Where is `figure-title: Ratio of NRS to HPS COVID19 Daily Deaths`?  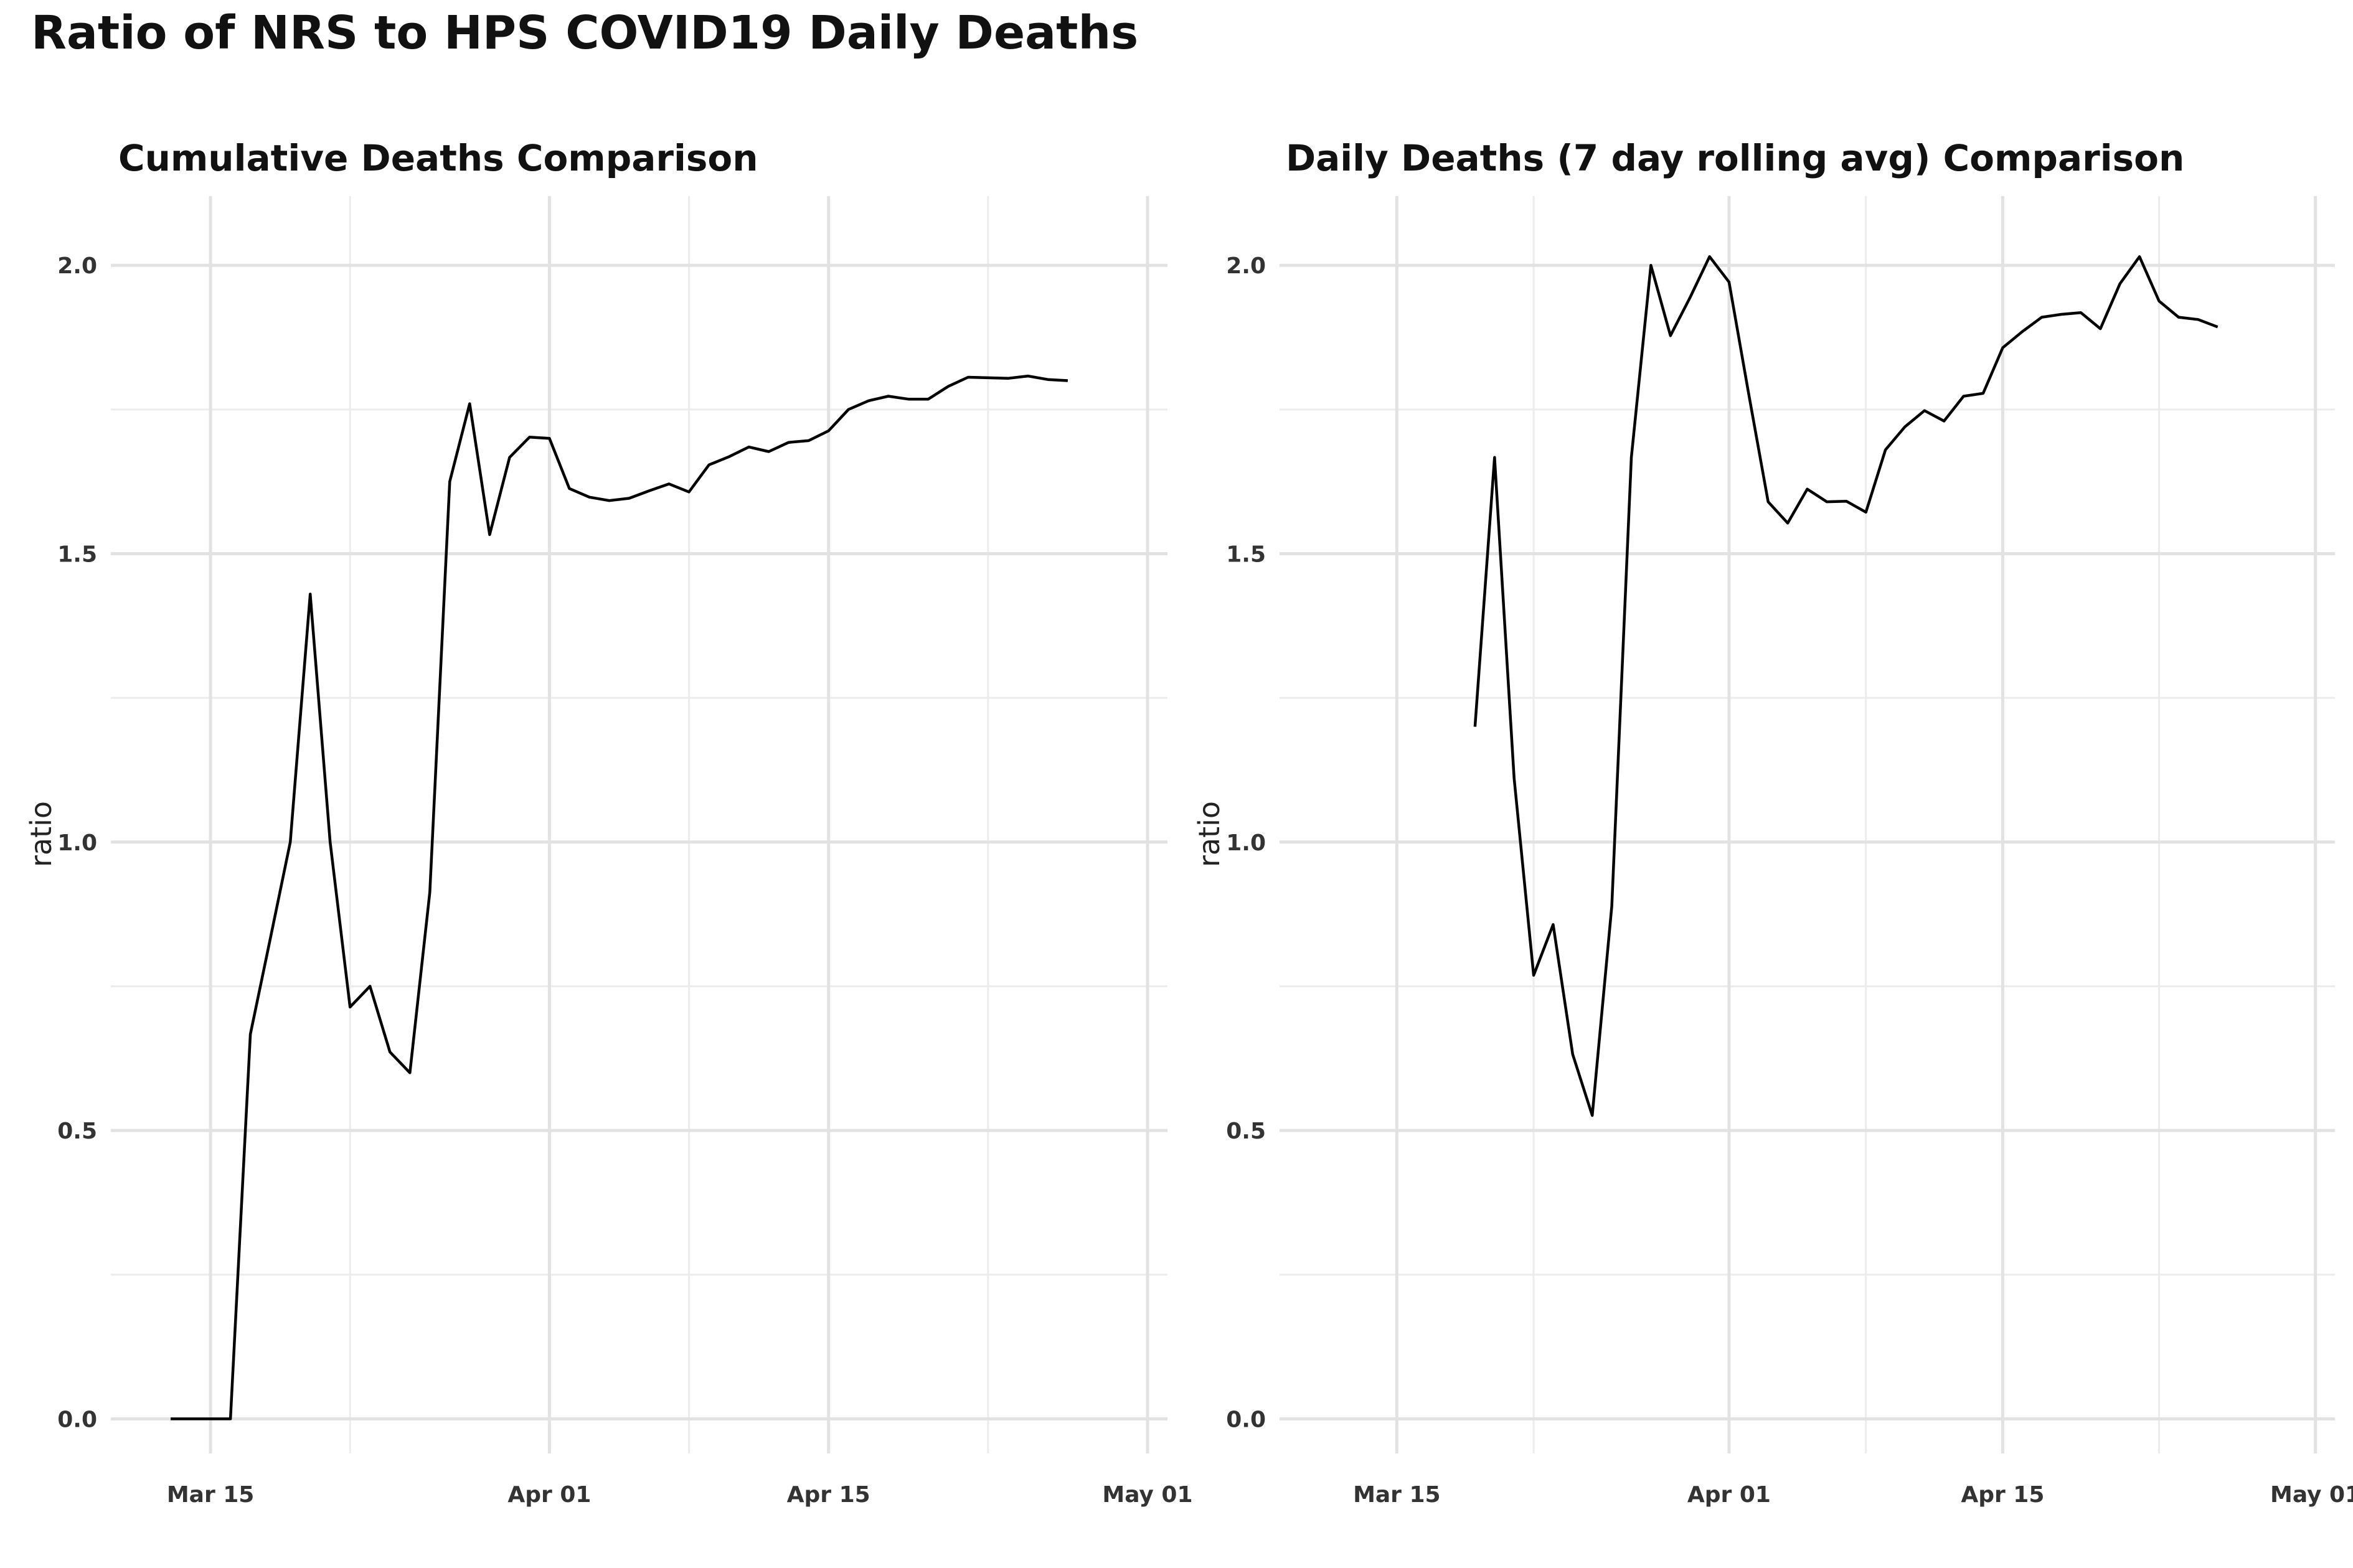 figure-title: Ratio of NRS to HPS COVID19 Daily Deaths is located at coordinates (584, 33).